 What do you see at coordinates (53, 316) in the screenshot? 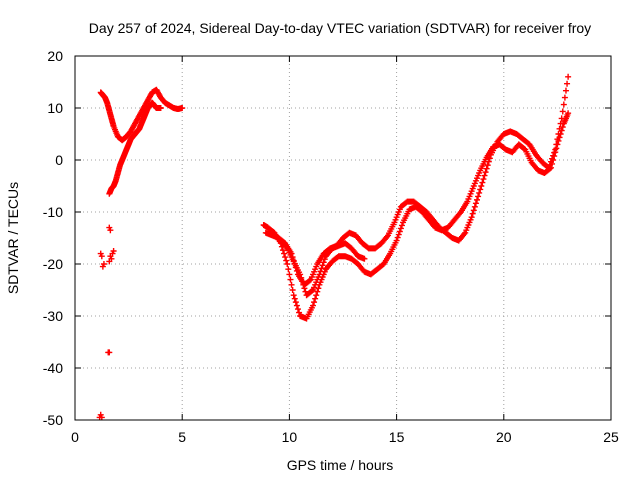
I see `y-tick-label: -30` at bounding box center [53, 316].